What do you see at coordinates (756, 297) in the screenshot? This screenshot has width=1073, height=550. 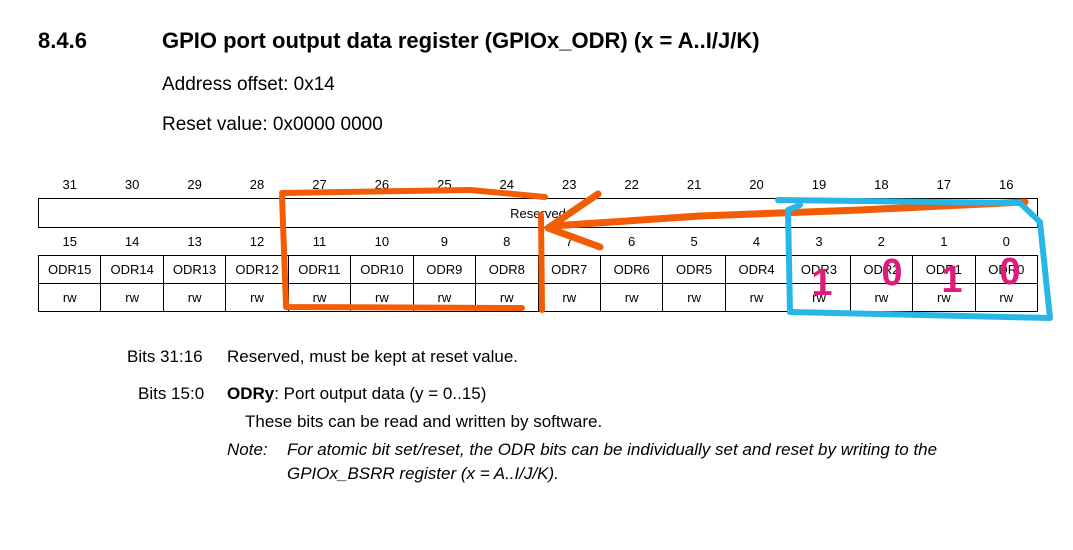 I see `access-cell-11: rw` at bounding box center [756, 297].